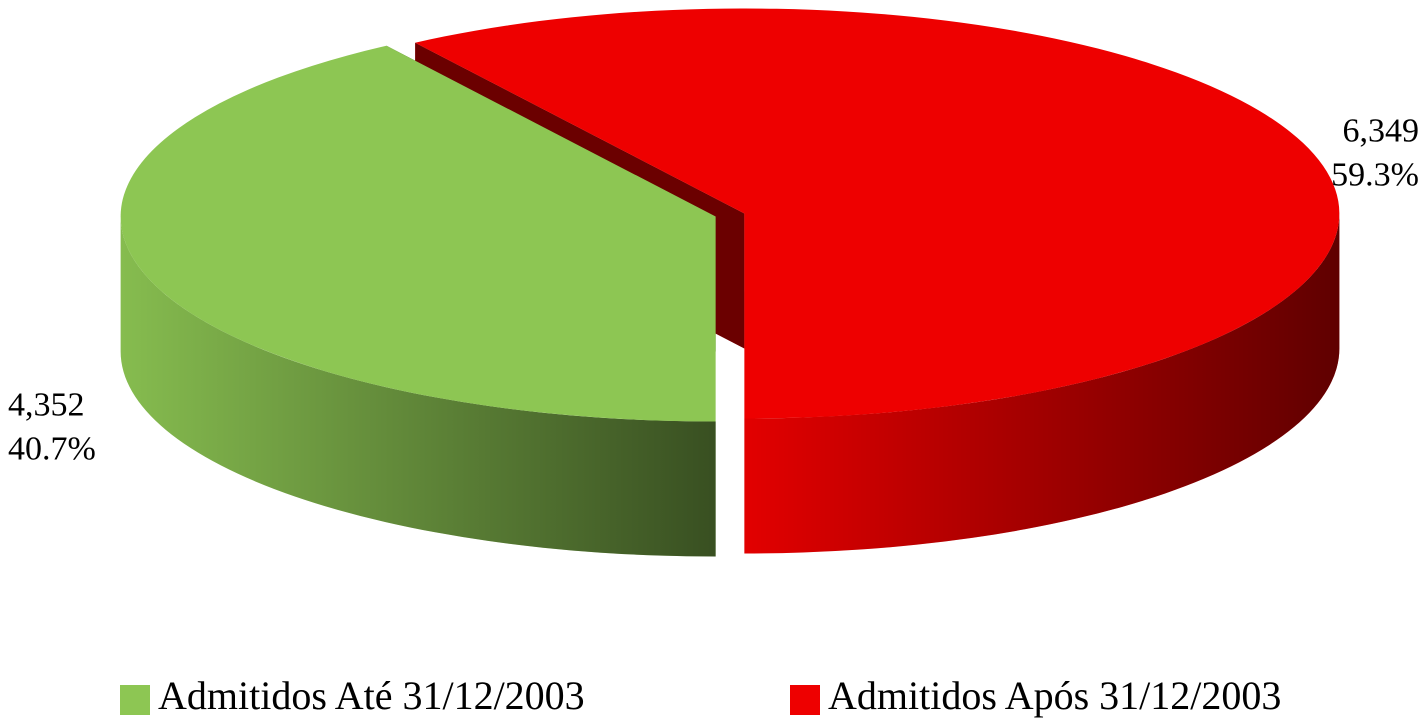 This screenshot has width=1427, height=723. I want to click on legend-label: Admitidos Até 31/12/2003, so click(371, 695).